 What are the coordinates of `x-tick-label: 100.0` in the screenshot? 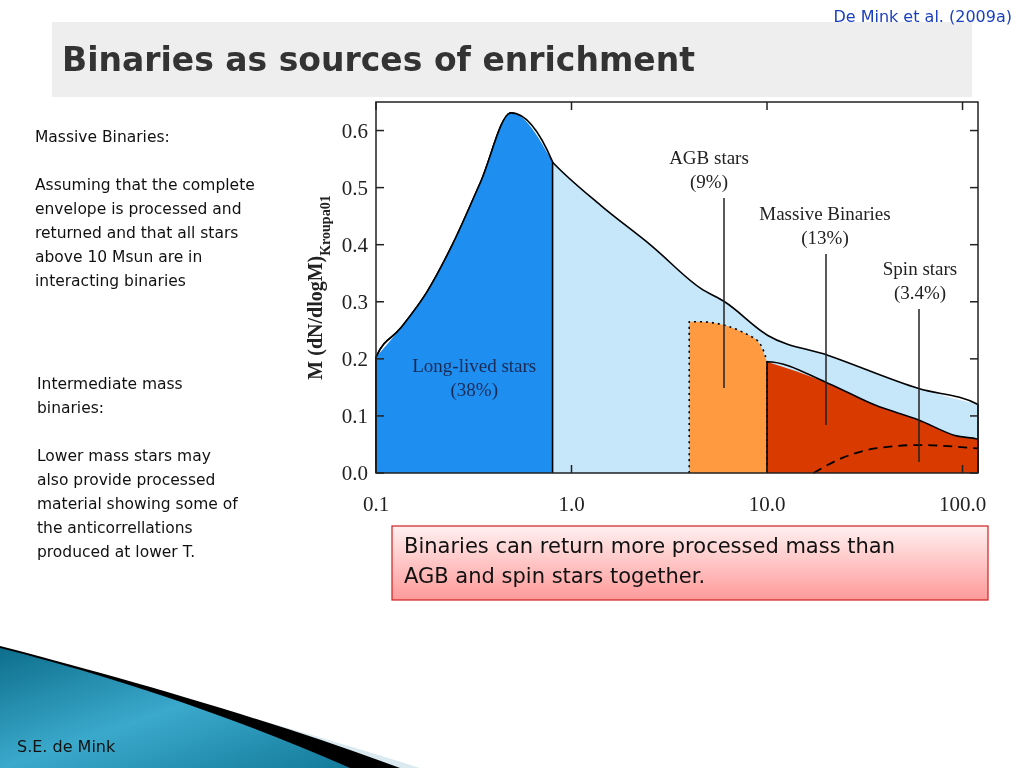 It's located at (962, 504).